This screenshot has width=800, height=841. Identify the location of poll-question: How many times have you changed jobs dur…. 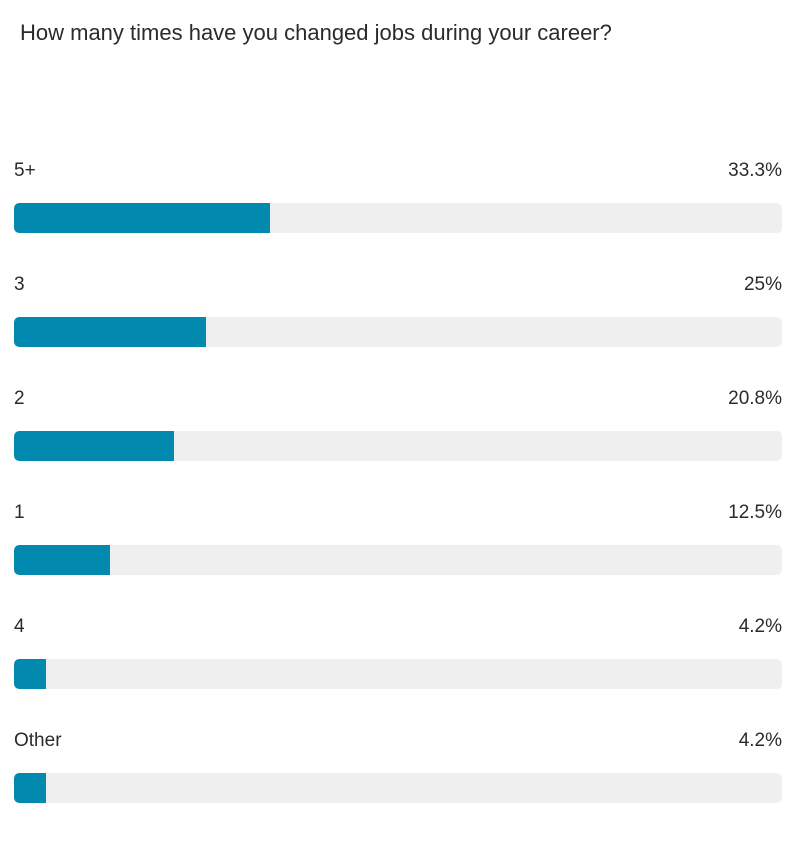
(316, 32).